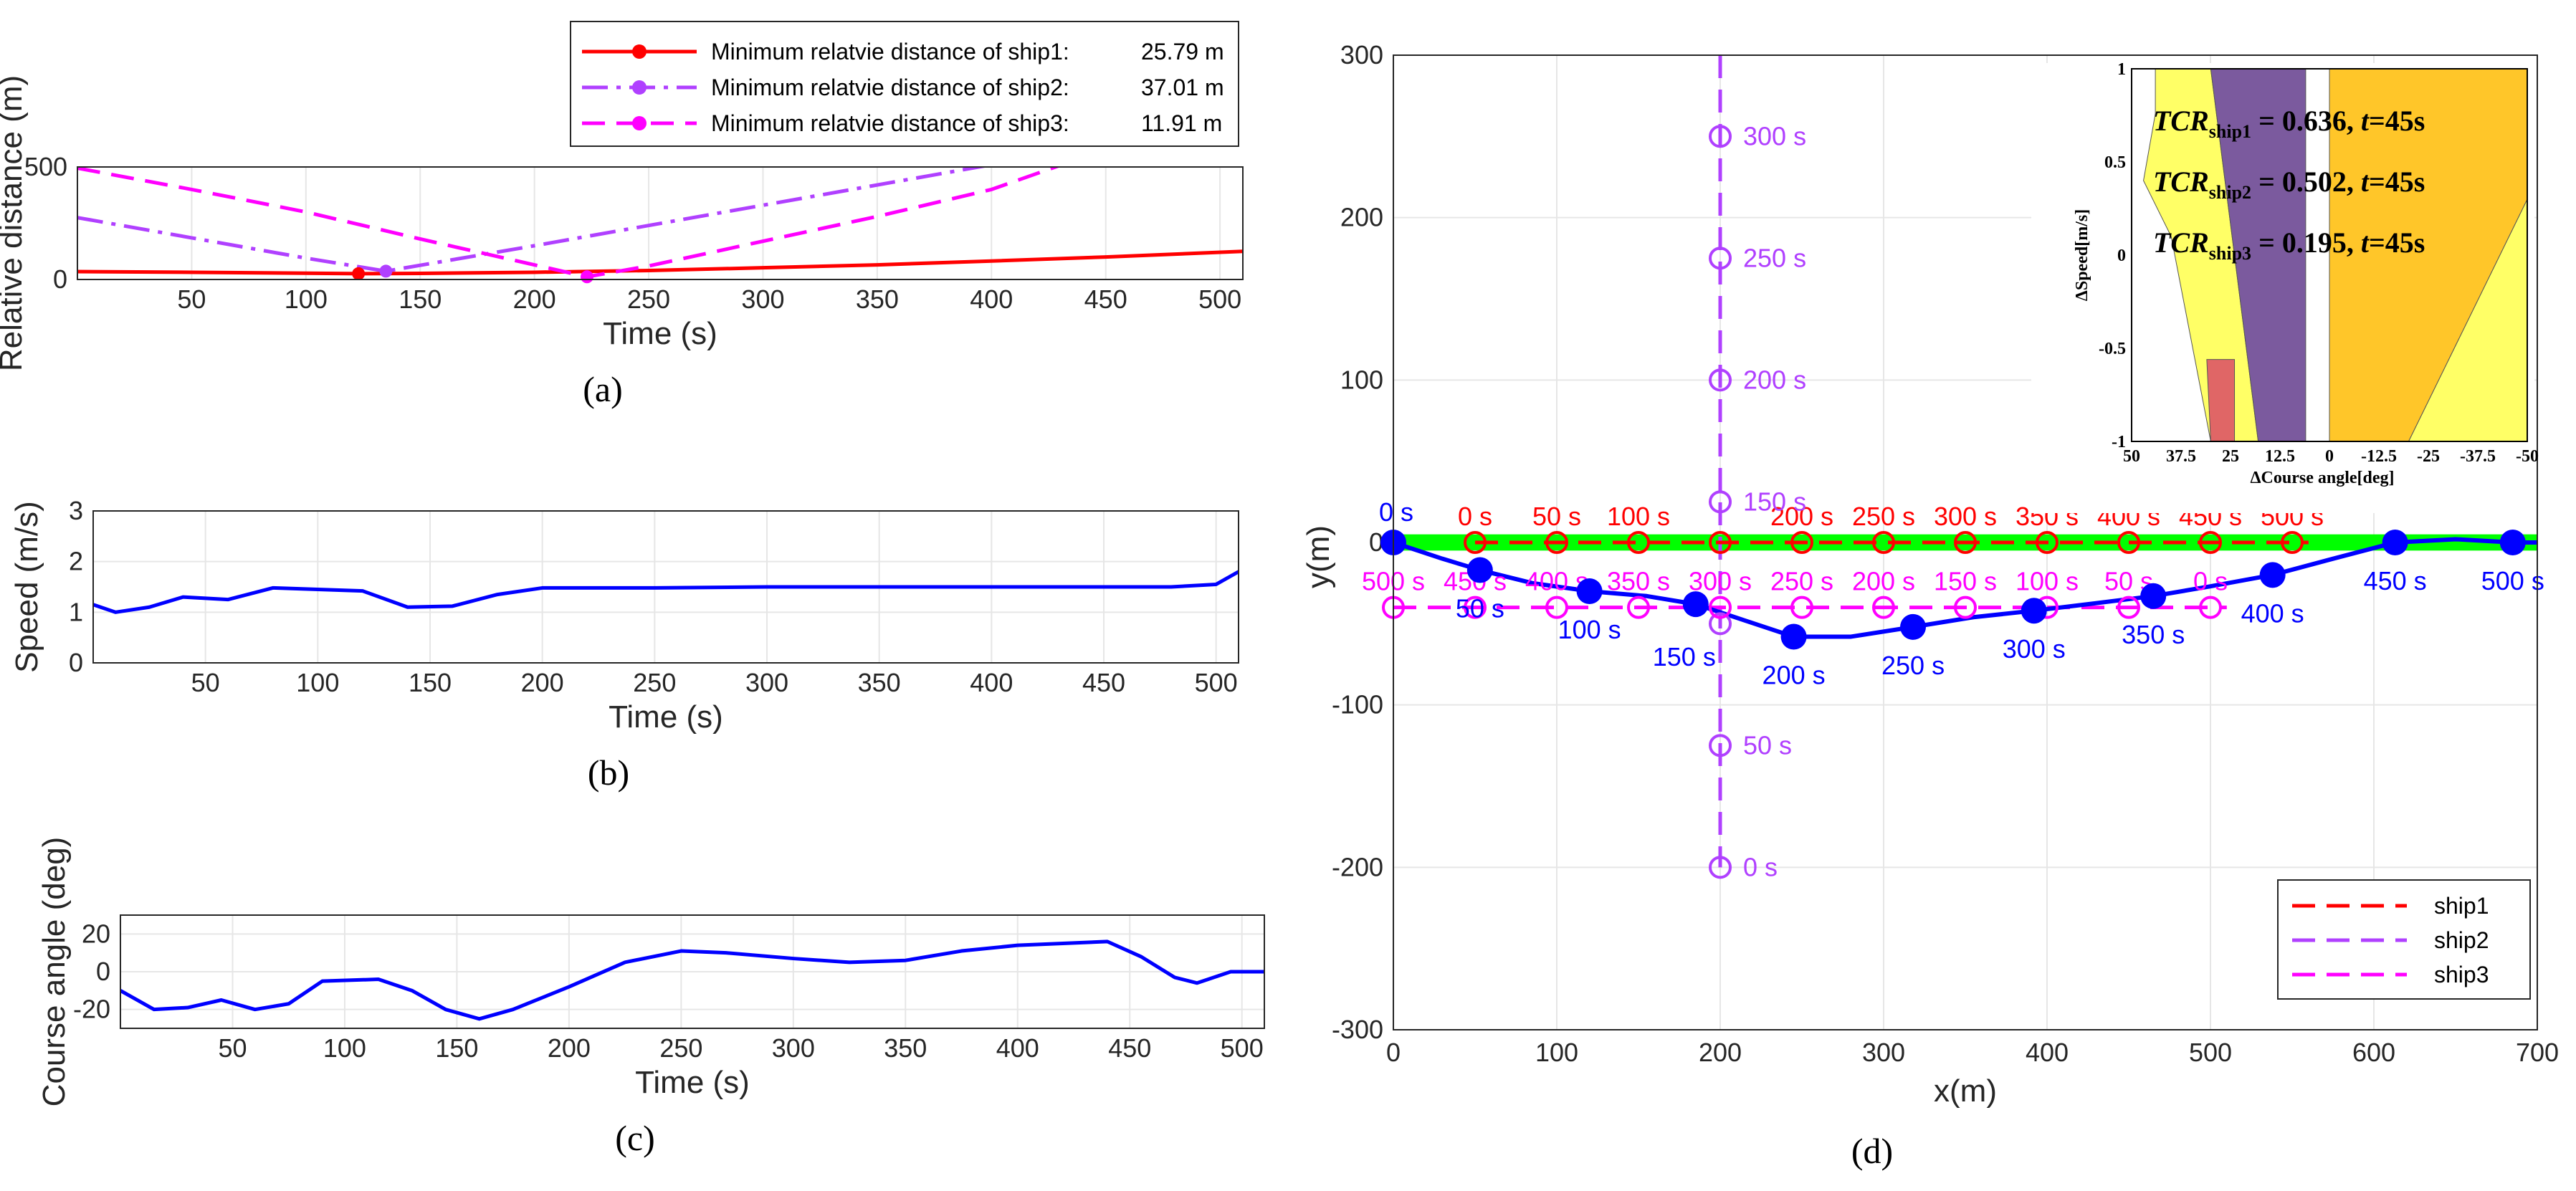 This screenshot has height=1191, width=2576. Describe the element at coordinates (76, 561) in the screenshot. I see `y-tick-label: 2` at that location.